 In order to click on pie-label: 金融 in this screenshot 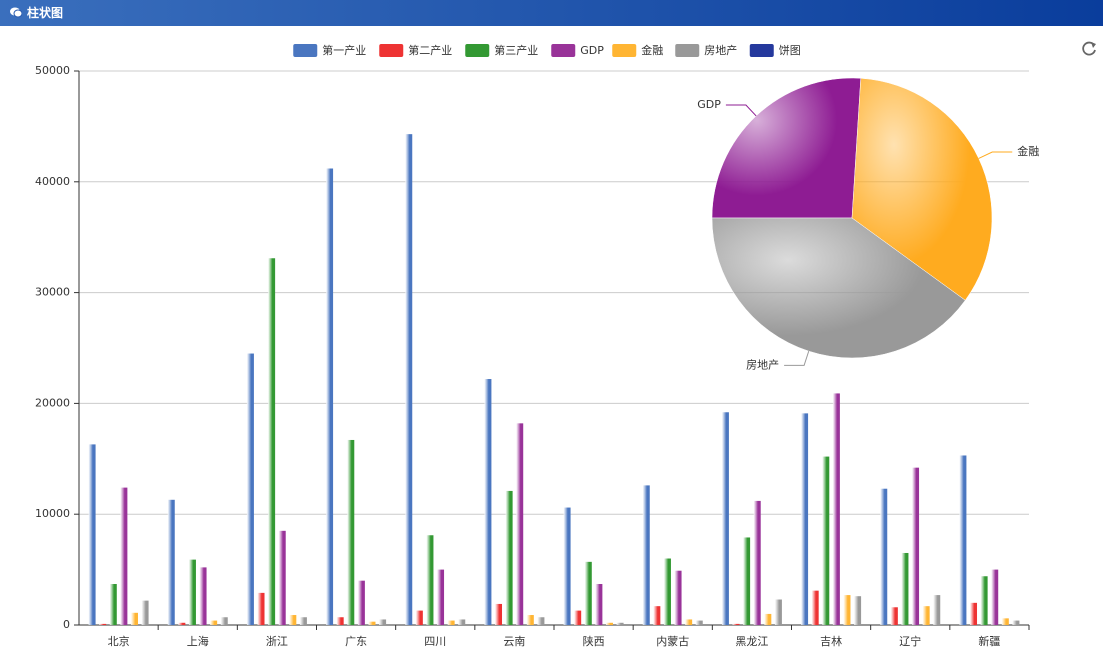, I will do `click(1028, 151)`.